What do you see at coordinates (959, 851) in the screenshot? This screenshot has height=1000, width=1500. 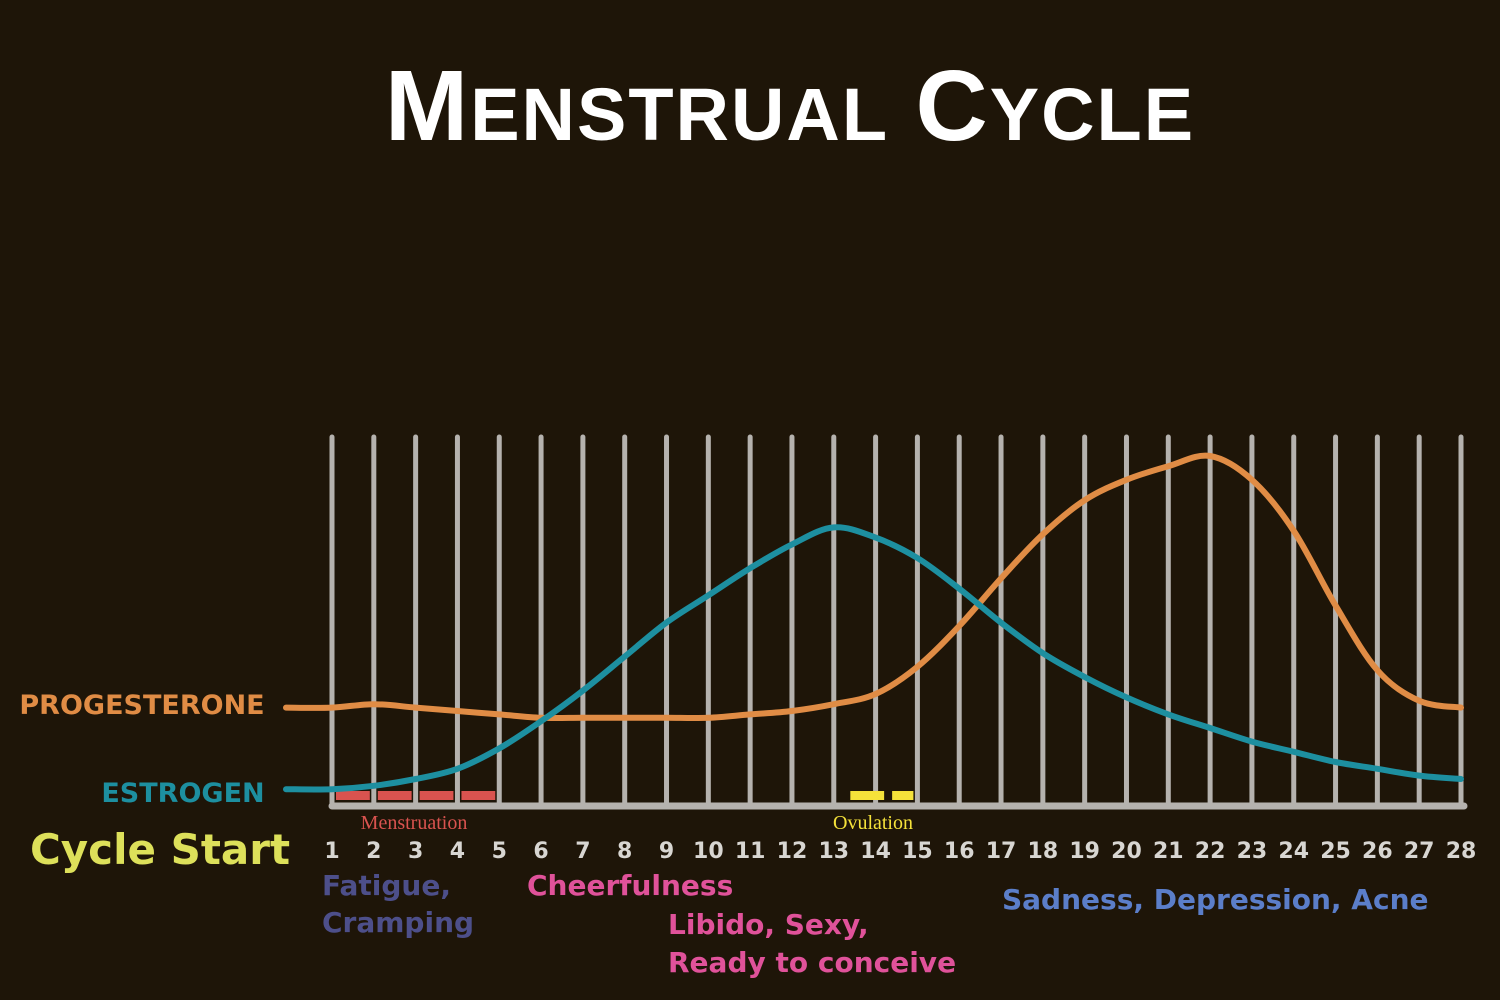 I see `tick-label-day-16: 16` at bounding box center [959, 851].